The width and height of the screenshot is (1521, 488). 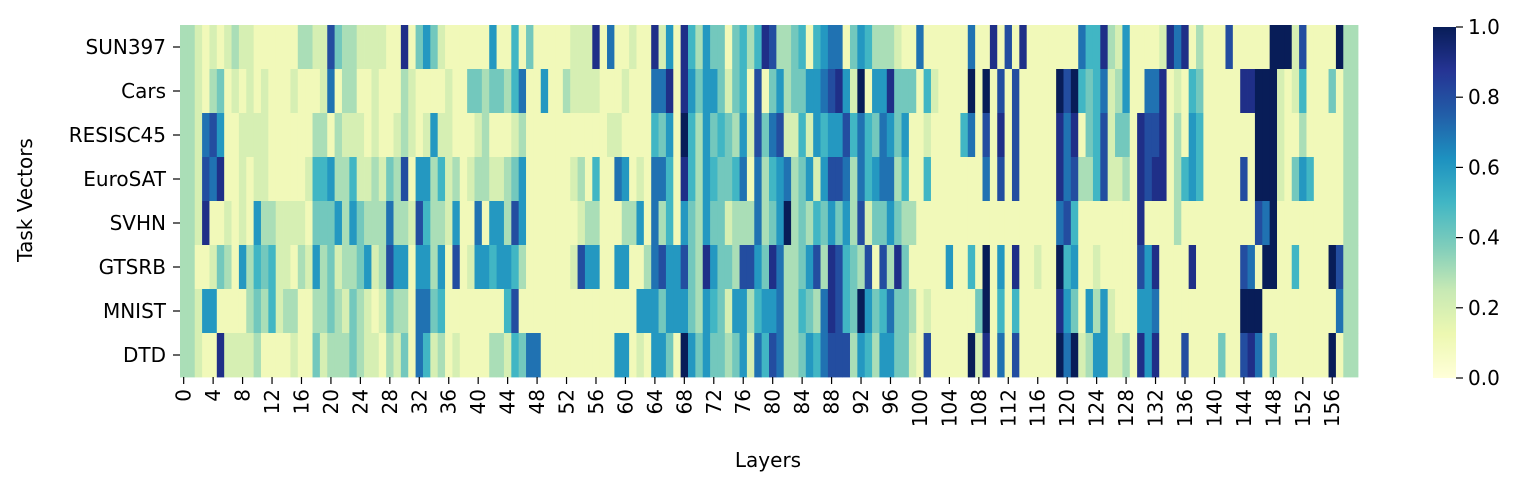 What do you see at coordinates (1484, 167) in the screenshot?
I see `colorbar-tick-label: 0.6` at bounding box center [1484, 167].